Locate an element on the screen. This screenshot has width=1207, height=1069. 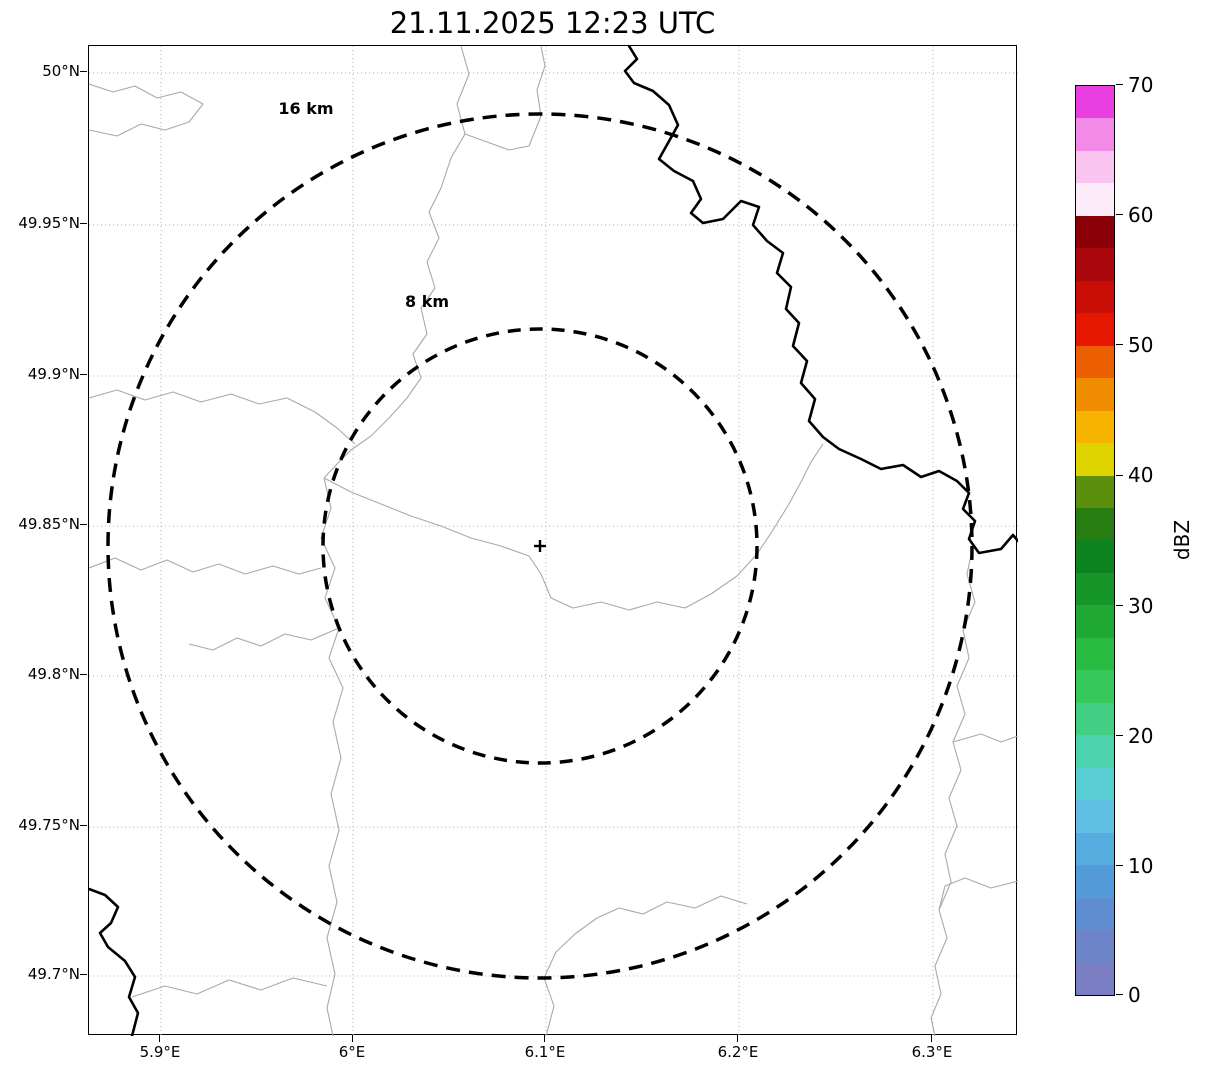
y-tick-label: 49.7°N is located at coordinates (53, 974).